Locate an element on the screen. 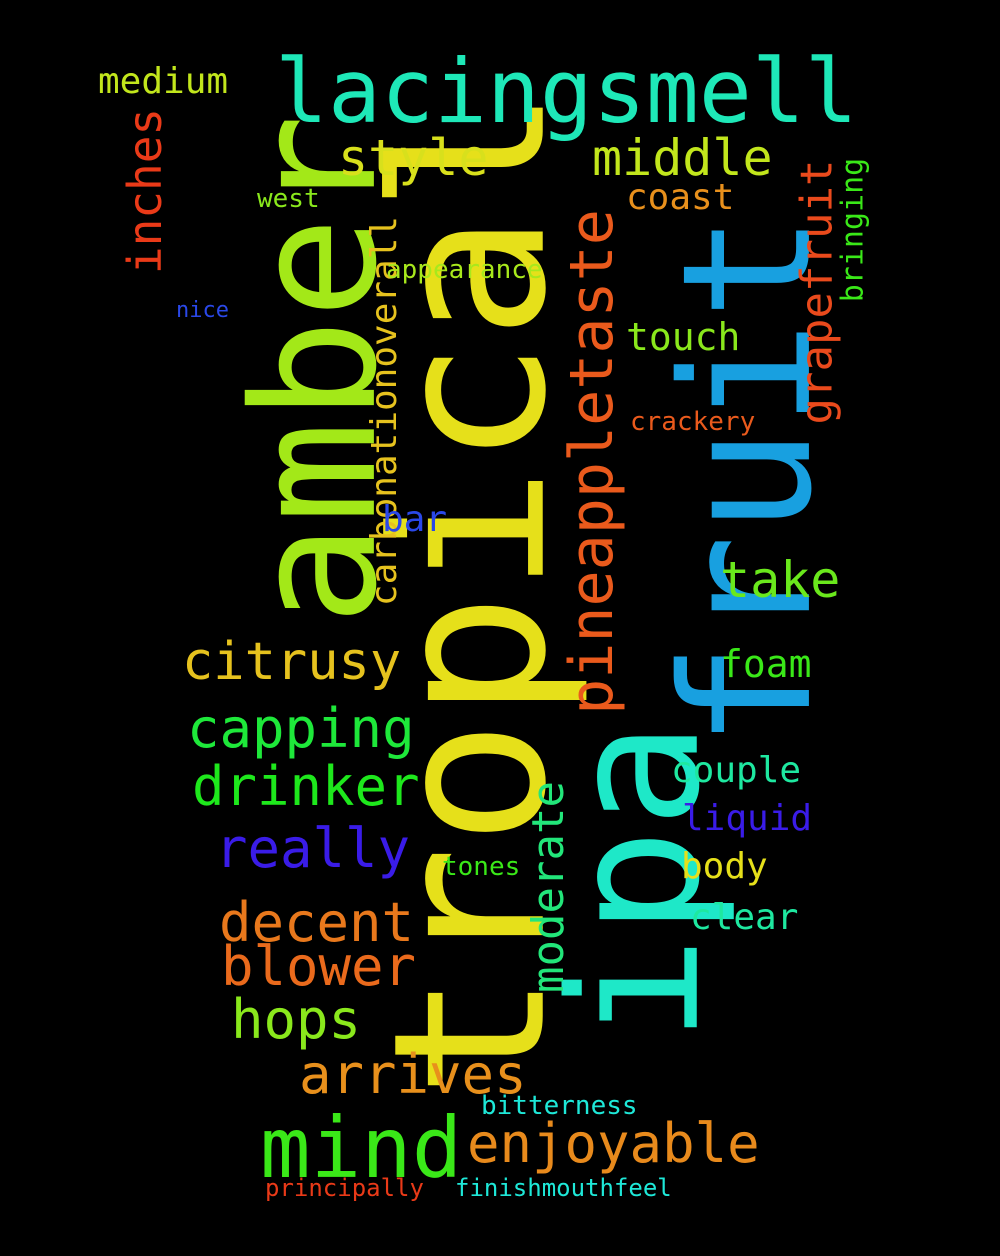  word-capping: capping is located at coordinates (301, 728).